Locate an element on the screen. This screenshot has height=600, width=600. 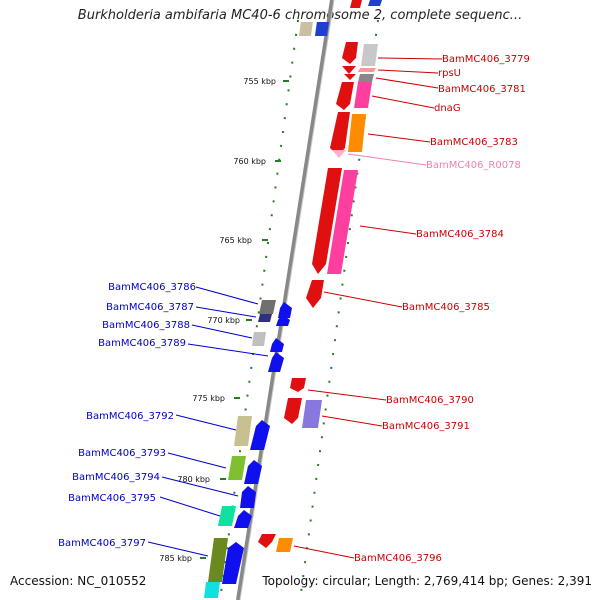
gene-label: BamMC406_3789 is located at coordinates (142, 343).